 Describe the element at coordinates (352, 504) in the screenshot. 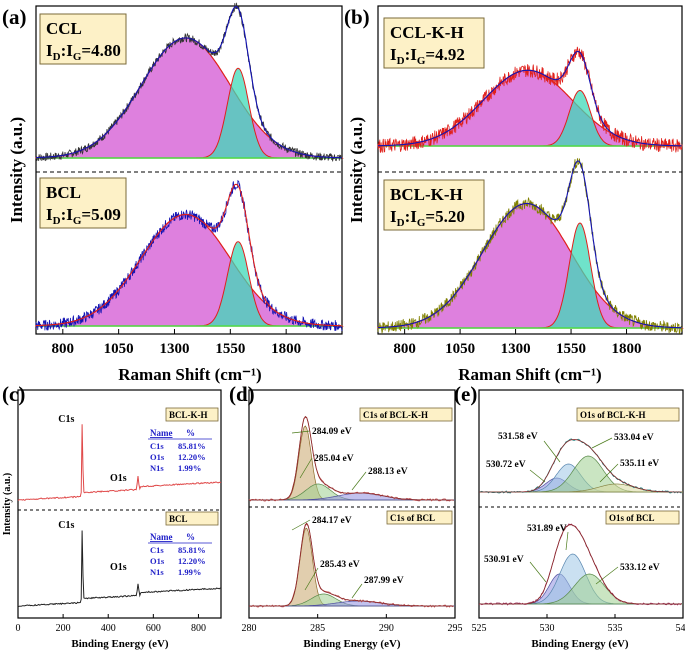

I see `frame-d` at that location.